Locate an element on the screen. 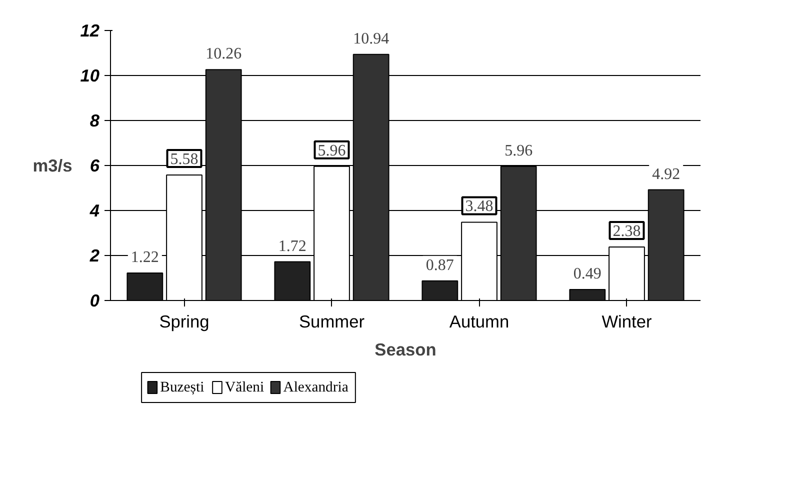 This screenshot has height=491, width=795. data-label: 0.87 is located at coordinates (440, 265).